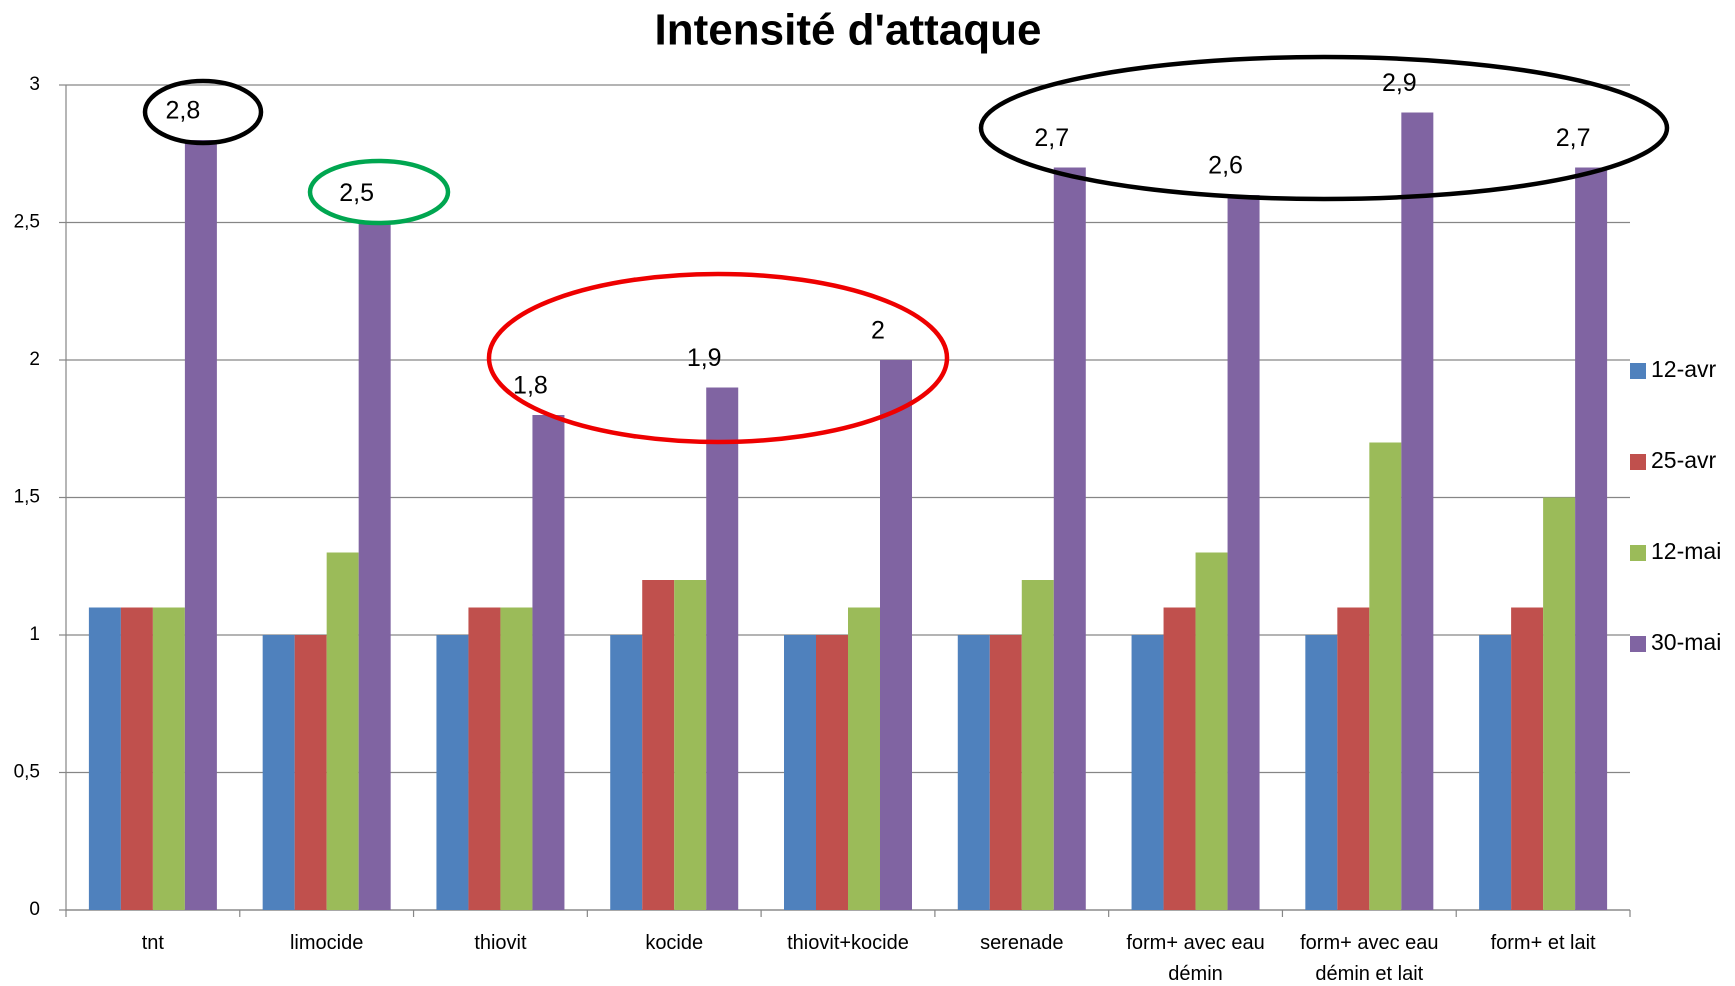  What do you see at coordinates (34, 84) in the screenshot?
I see `y-tick-label: 3` at bounding box center [34, 84].